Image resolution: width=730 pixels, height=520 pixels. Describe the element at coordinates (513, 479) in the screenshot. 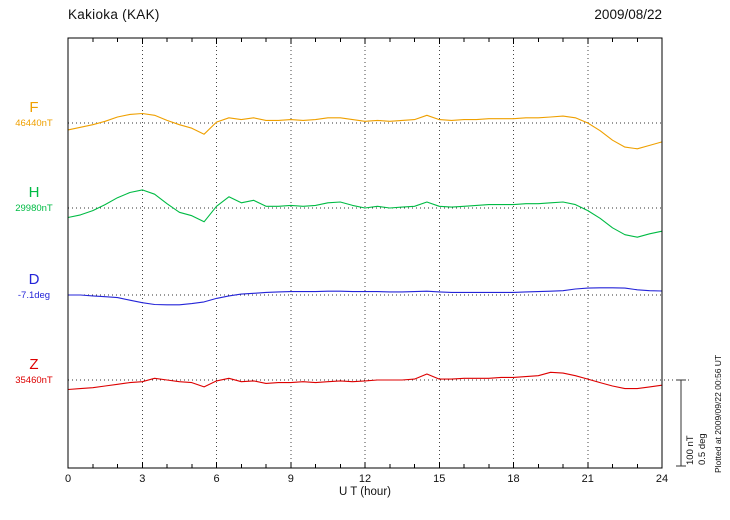

I see `x-tick-label: 18` at that location.